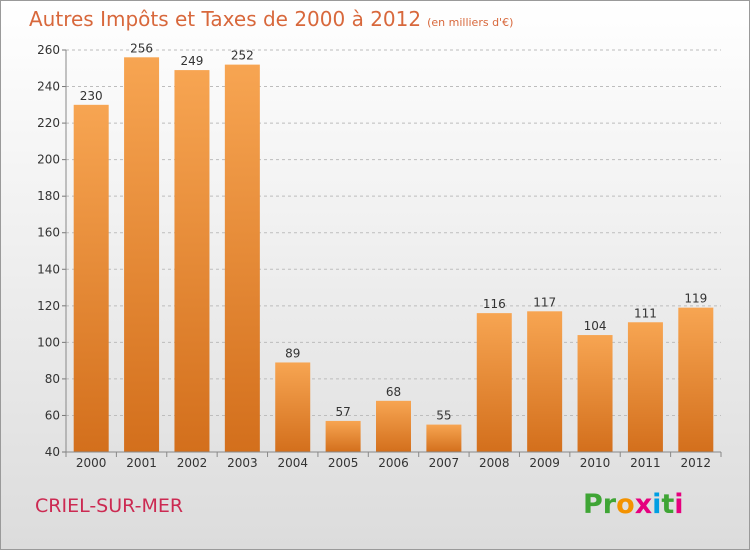 Image resolution: width=750 pixels, height=550 pixels. What do you see at coordinates (343, 463) in the screenshot?
I see `x-tick-label: 2005` at bounding box center [343, 463].